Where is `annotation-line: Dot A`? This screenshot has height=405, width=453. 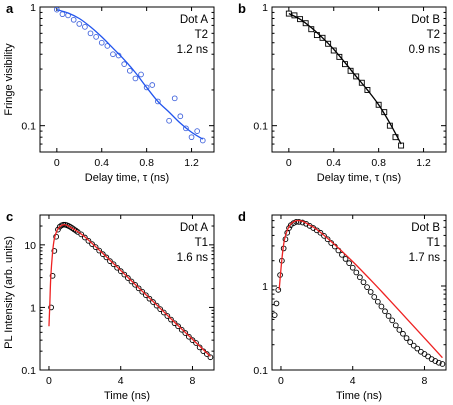
annotation-line: Dot A is located at coordinates (194, 20).